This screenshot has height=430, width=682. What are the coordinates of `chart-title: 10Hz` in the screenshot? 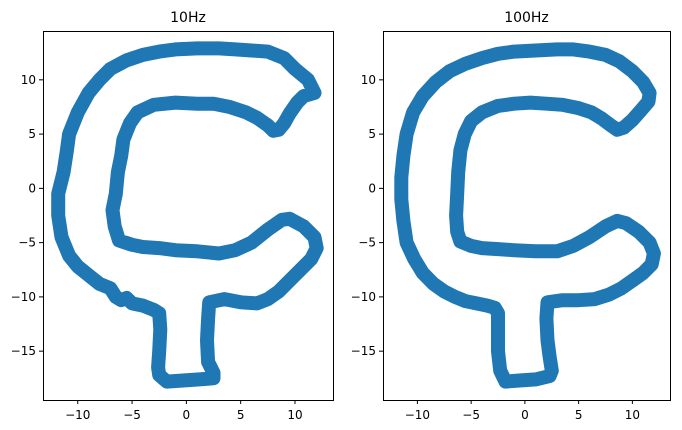 It's located at (188, 18).